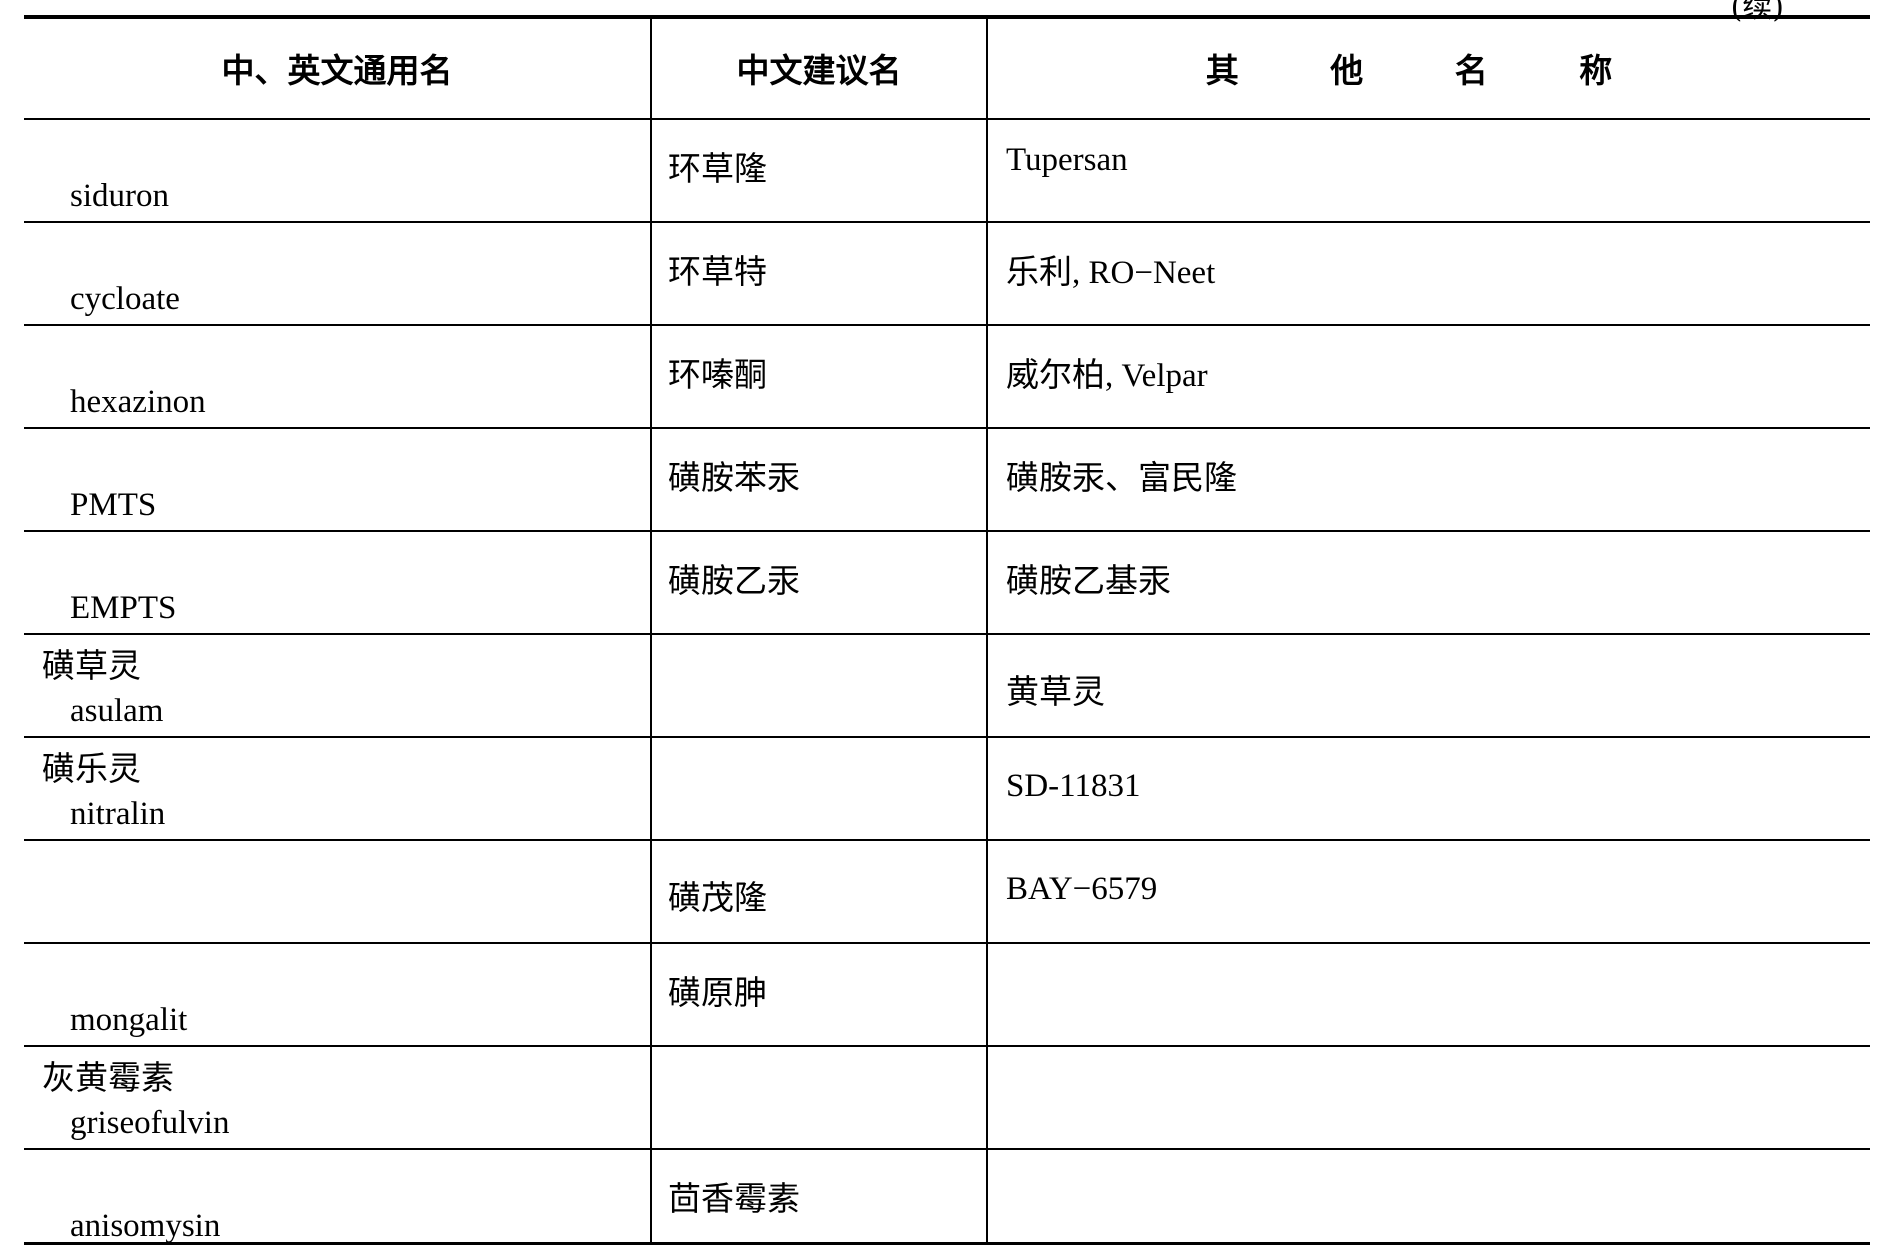 This screenshot has width=1894, height=1251. What do you see at coordinates (1107, 376) in the screenshot?
I see `other-names: 威尔柏, Velpar` at bounding box center [1107, 376].